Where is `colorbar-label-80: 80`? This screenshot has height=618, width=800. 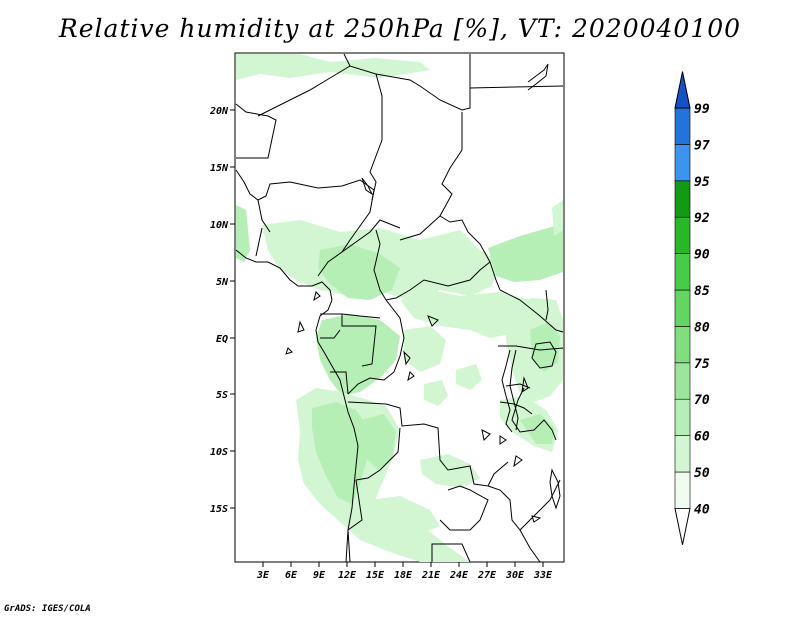
colorbar-label-80: 80 is located at coordinates (702, 327).